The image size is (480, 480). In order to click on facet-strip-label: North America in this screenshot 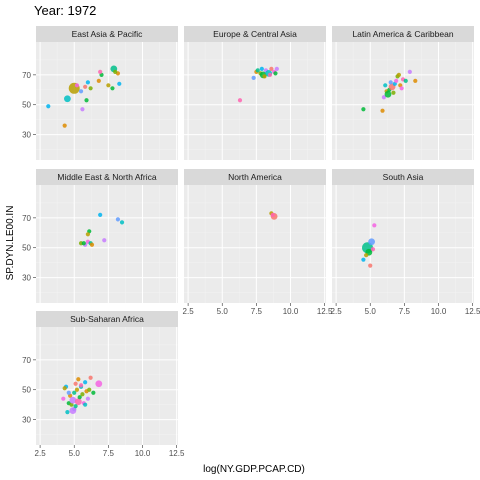, I will do `click(255, 177)`.